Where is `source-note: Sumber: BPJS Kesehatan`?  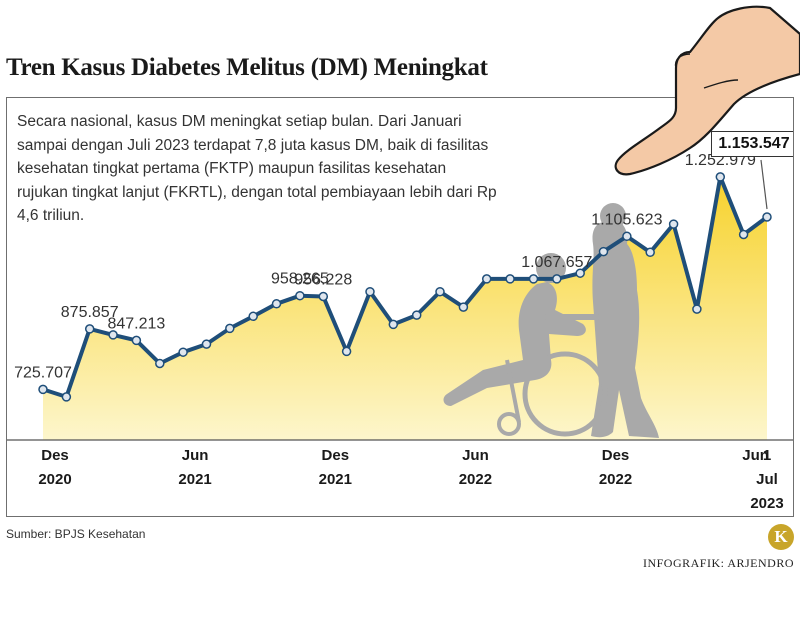
source-note: Sumber: BPJS Kesehatan is located at coordinates (76, 534).